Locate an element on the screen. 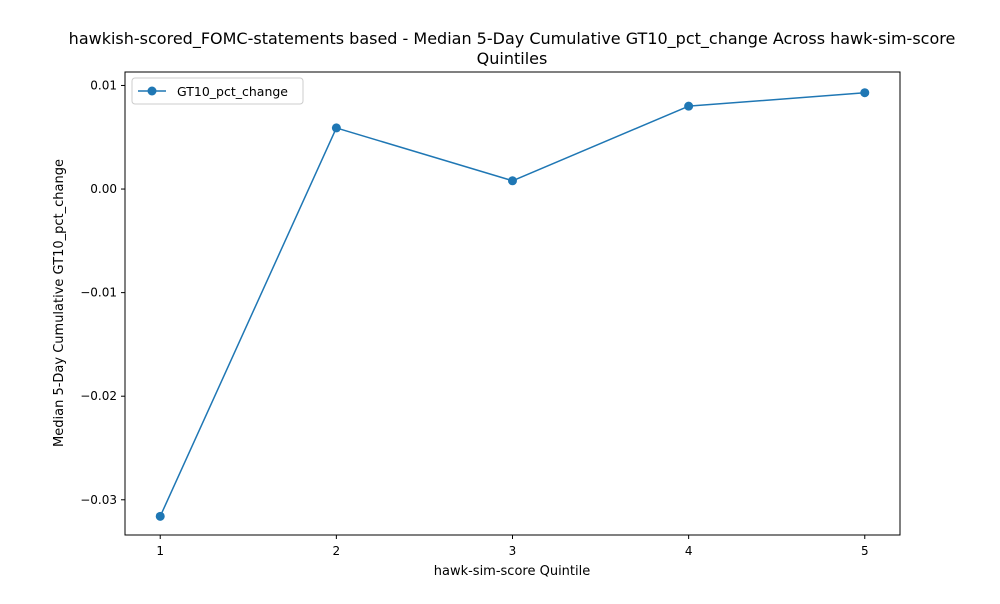 This screenshot has height=604, width=1000. legend: GT10_pct_change is located at coordinates (217, 91).